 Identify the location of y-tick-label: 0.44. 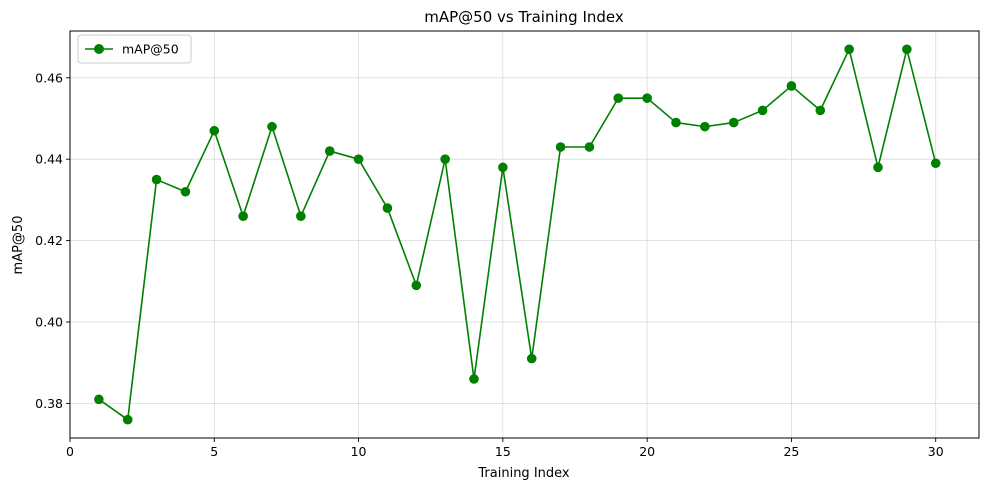
(49, 159).